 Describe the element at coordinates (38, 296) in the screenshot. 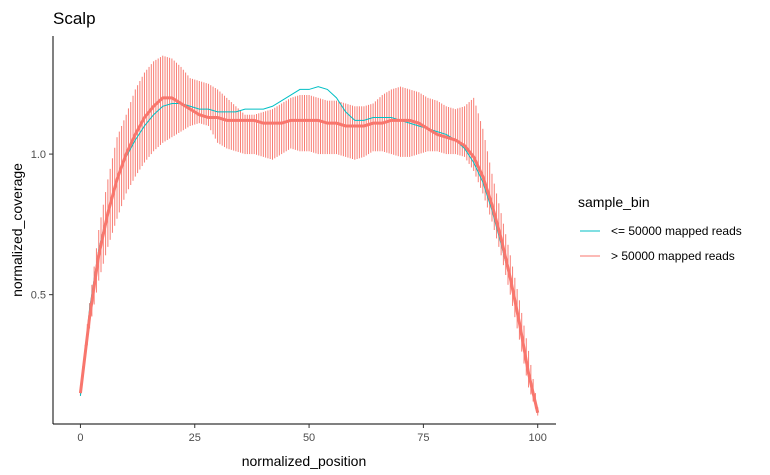

I see `y-tick-label-0: 0.5` at that location.